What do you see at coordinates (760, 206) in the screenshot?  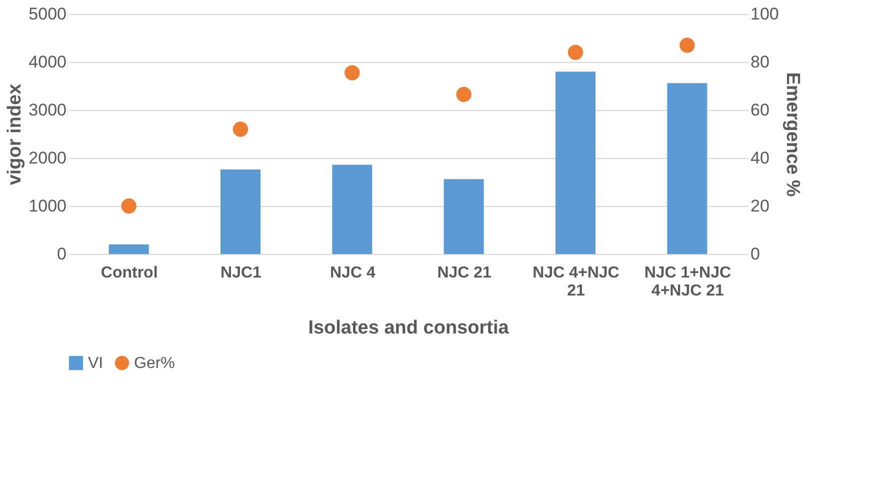 I see `y2-tick-label: 20` at bounding box center [760, 206].